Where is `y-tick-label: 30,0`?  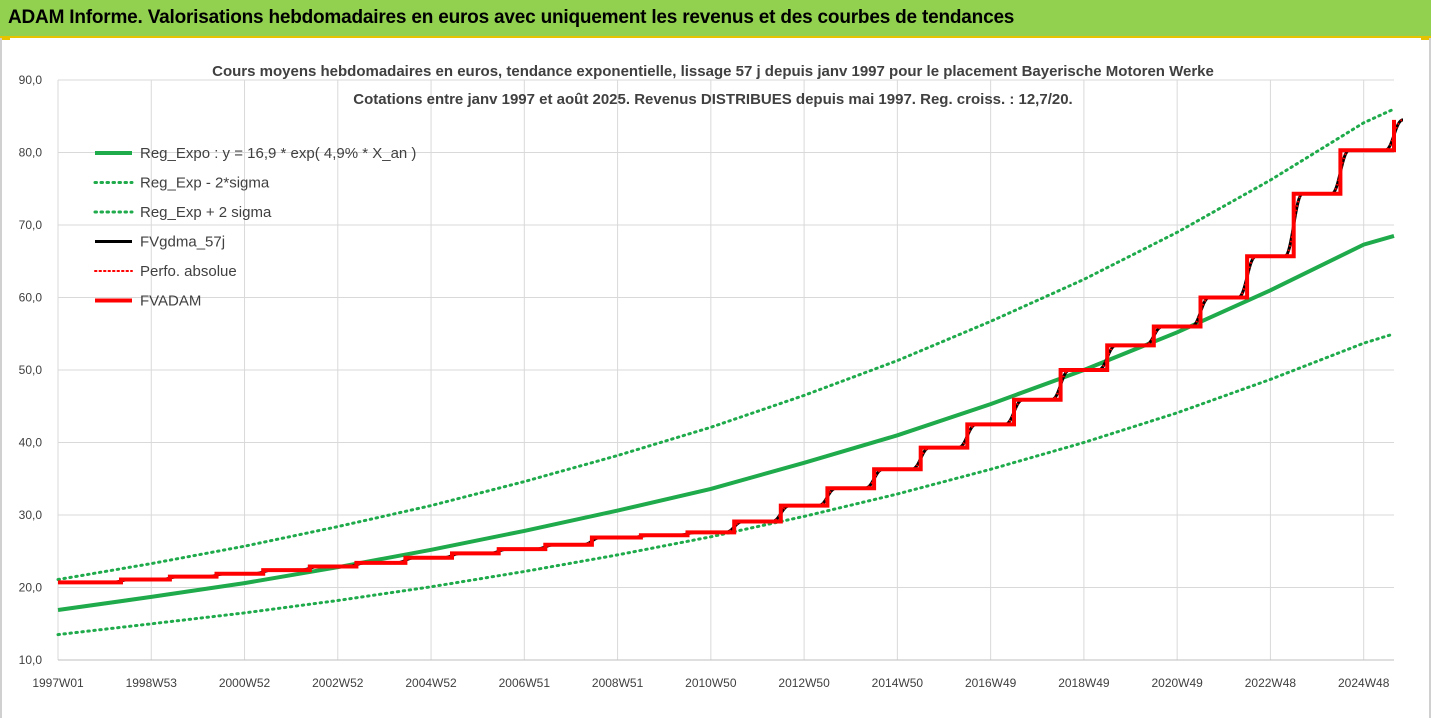 y-tick-label: 30,0 is located at coordinates (31, 515).